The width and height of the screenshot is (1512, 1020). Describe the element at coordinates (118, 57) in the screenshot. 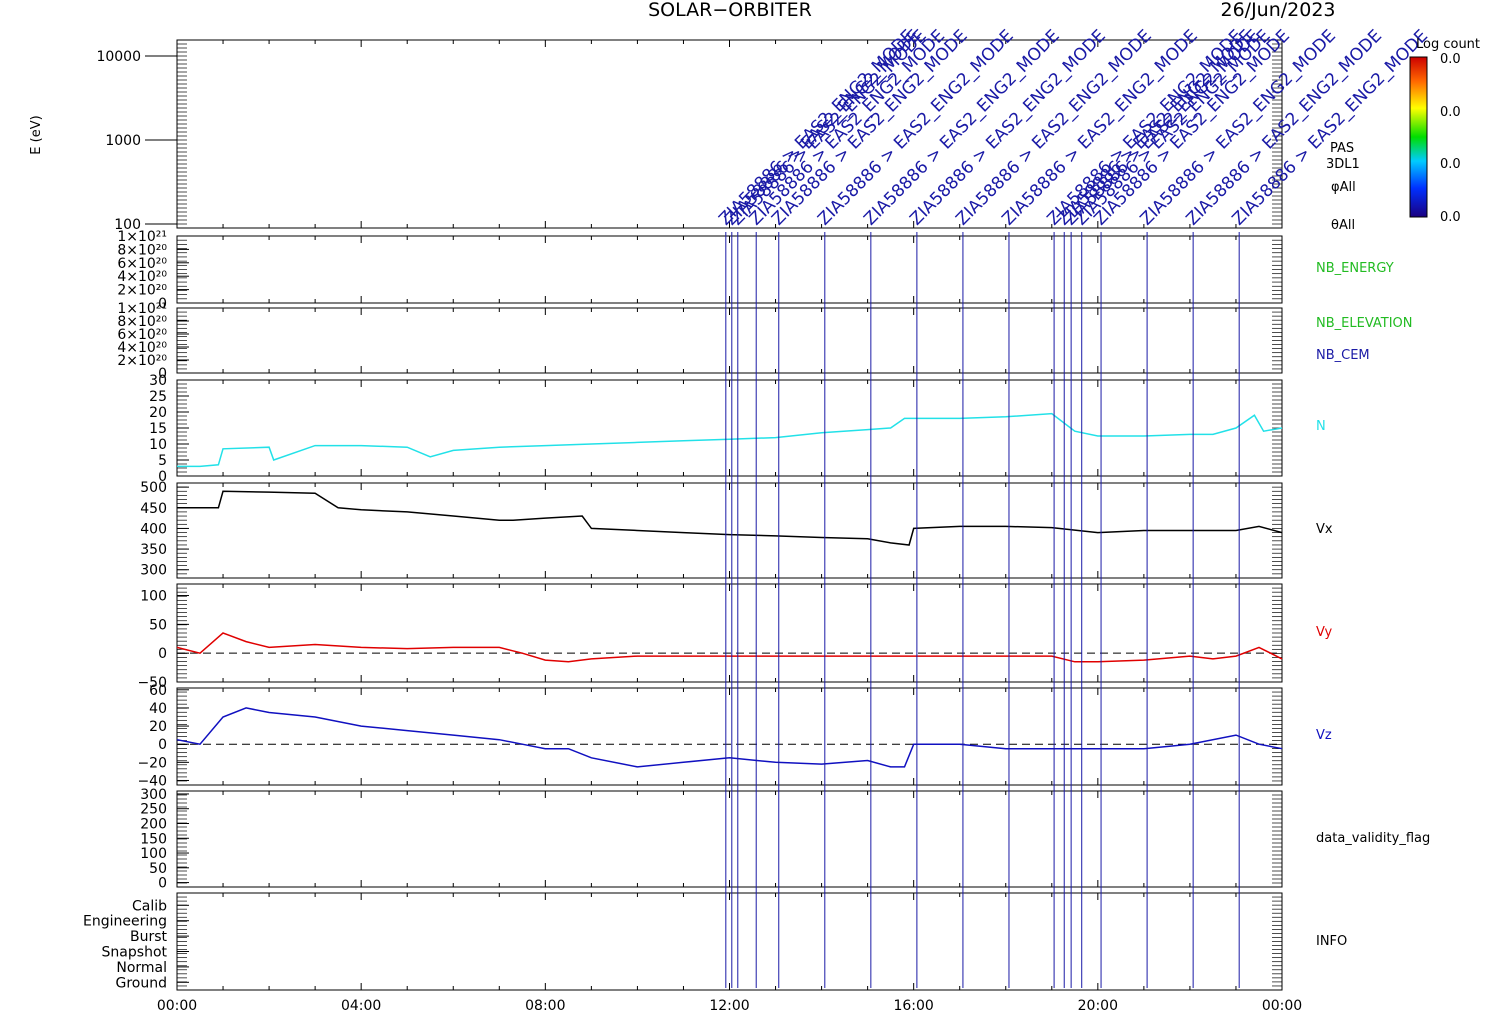

I see `spectrogram-tick-label: 10000` at that location.